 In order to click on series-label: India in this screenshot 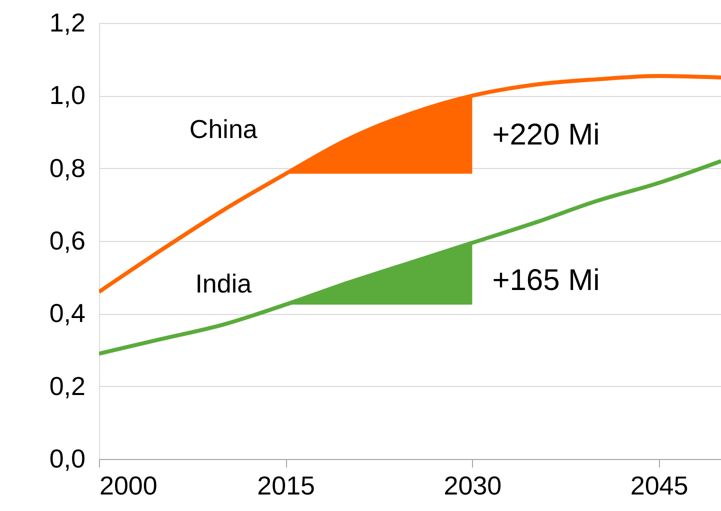, I will do `click(223, 283)`.